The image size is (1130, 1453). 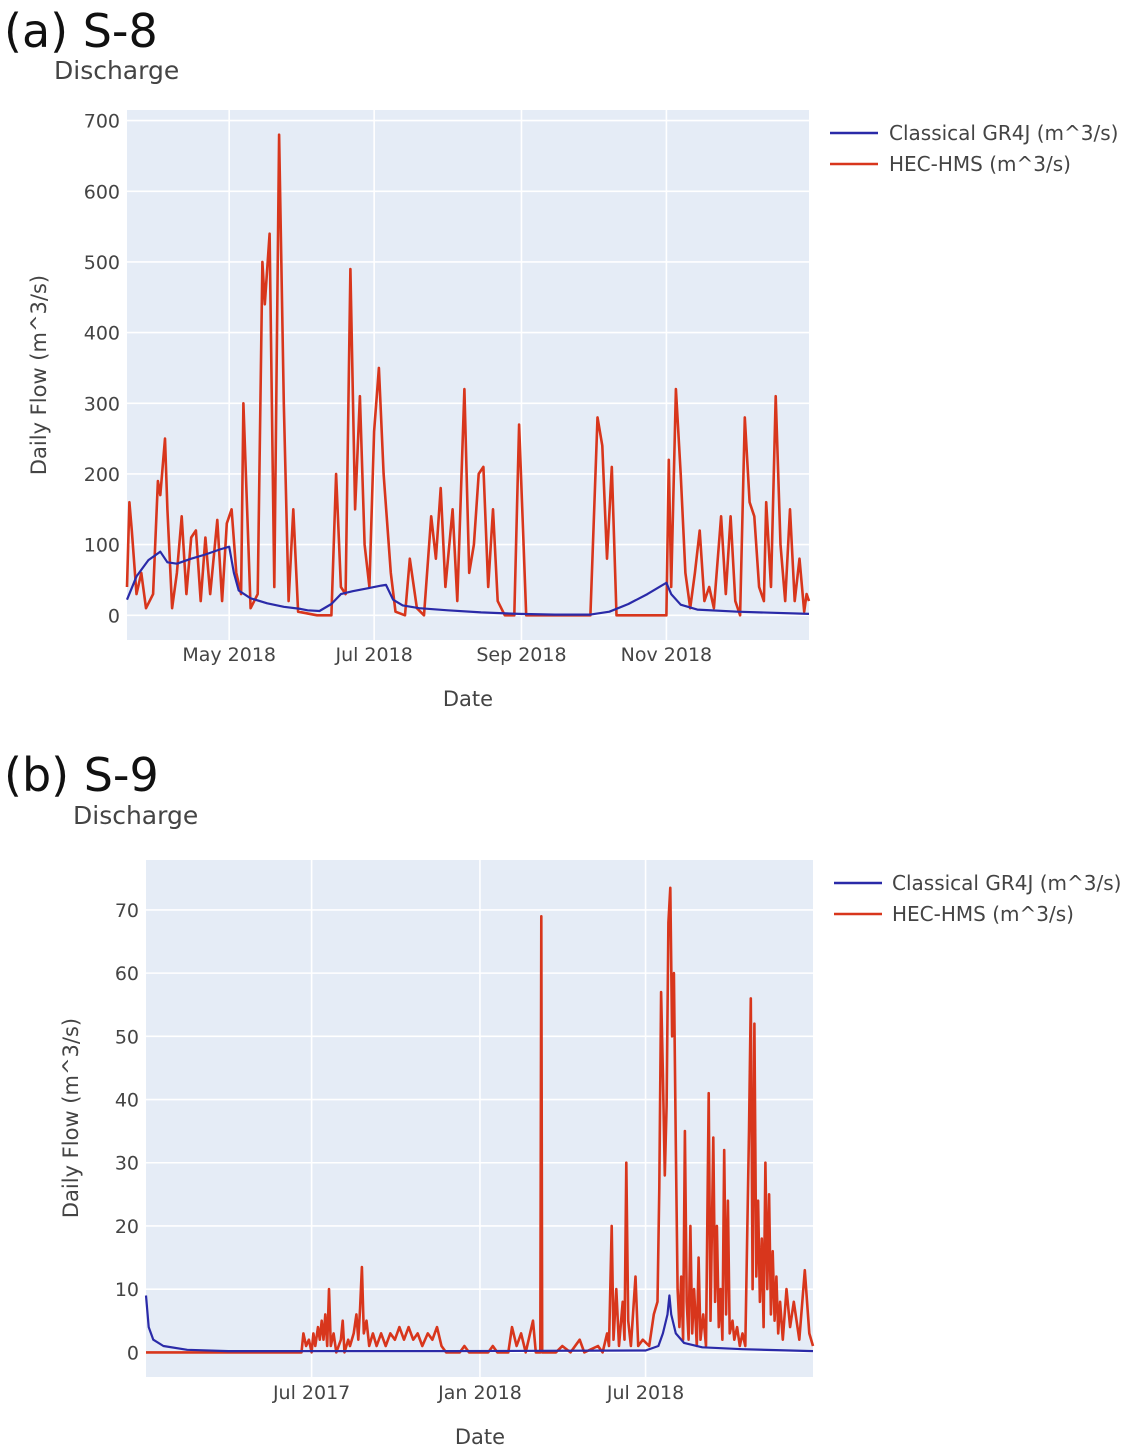 I want to click on chart-b-y-tick-label: 70, so click(x=127, y=911).